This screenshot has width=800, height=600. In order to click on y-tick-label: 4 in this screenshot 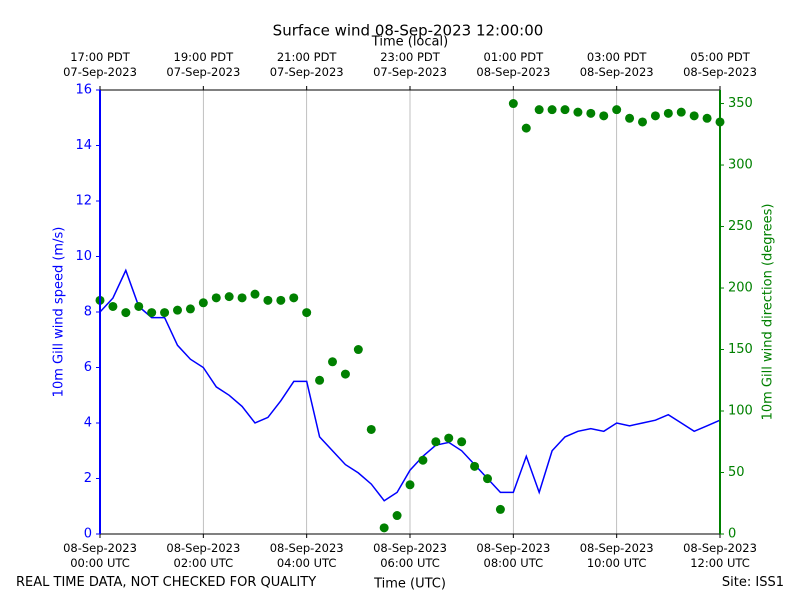, I will do `click(88, 423)`.